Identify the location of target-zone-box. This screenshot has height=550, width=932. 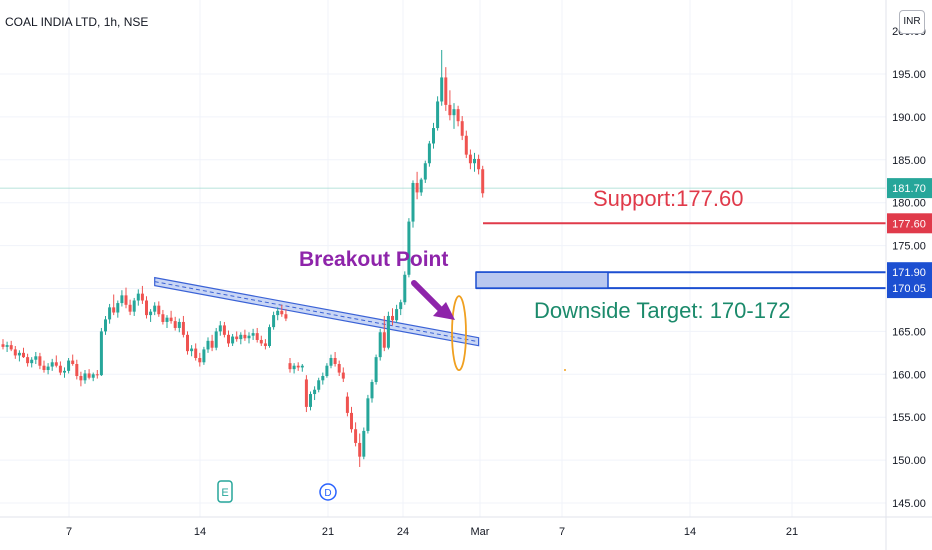
(542, 280).